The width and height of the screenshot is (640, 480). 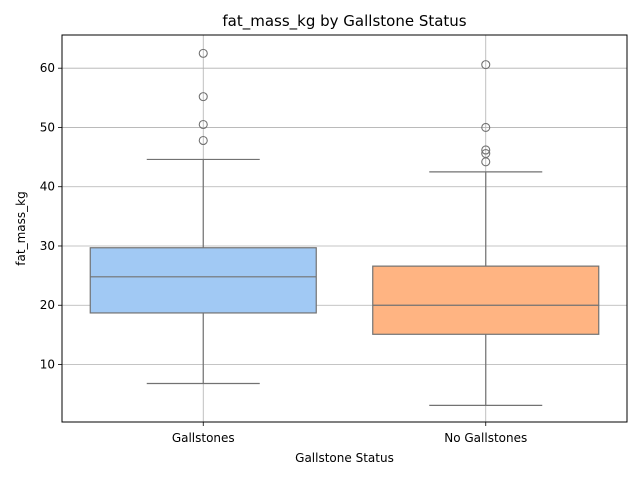 I want to click on y-axis-label: fat_mass_kg, so click(x=21, y=228).